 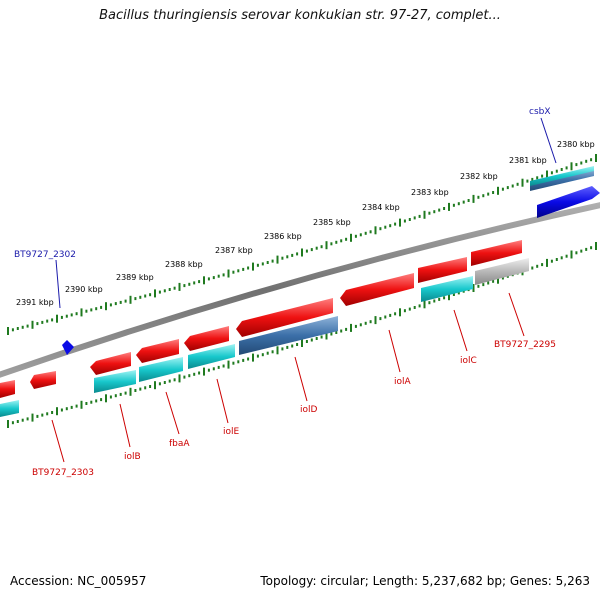 What do you see at coordinates (562, 176) in the screenshot?
I see `csbX-gene-cyan` at bounding box center [562, 176].